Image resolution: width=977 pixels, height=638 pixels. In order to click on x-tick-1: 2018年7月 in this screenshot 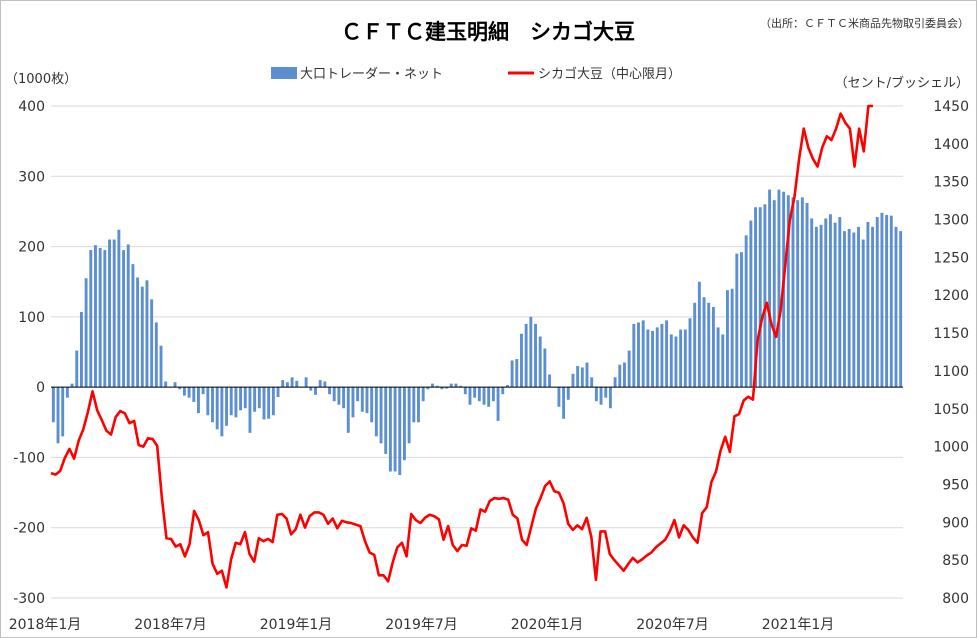, I will do `click(170, 625)`.